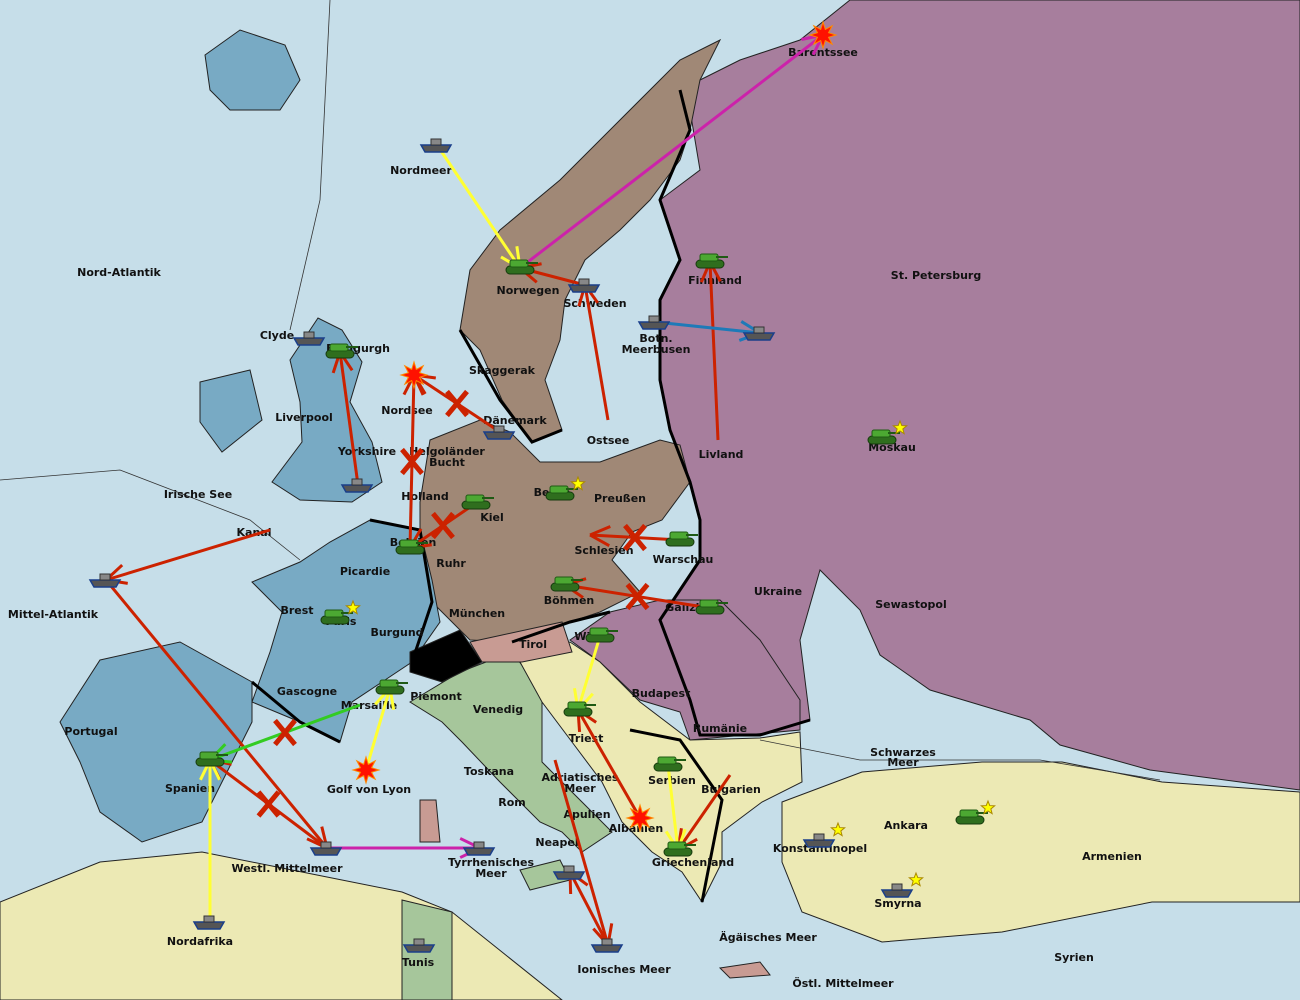  Describe the element at coordinates (492, 517) in the screenshot. I see `province-label: Kiel` at that location.